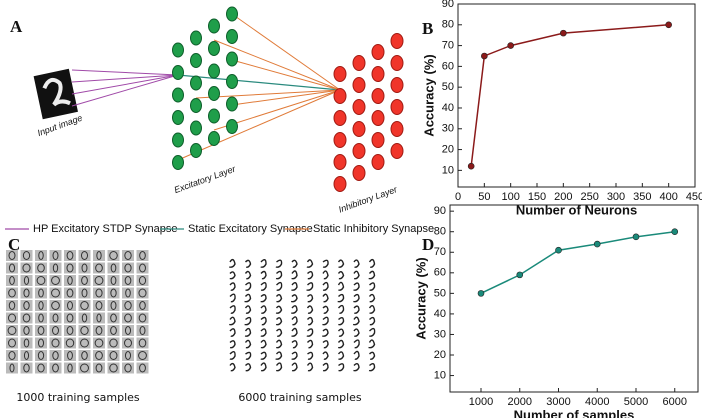 The height and width of the screenshot is (418, 702). Describe the element at coordinates (205, 179) in the screenshot. I see `layer-label: Excitatory Layer` at that location.